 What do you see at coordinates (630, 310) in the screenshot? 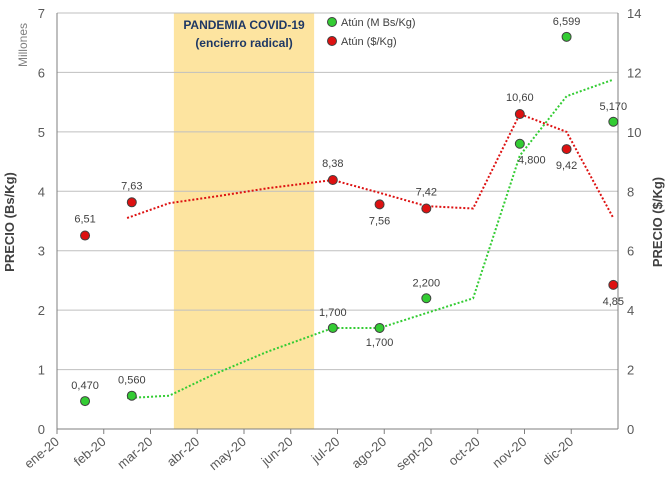
I see `right-tick-label: 4` at bounding box center [630, 310].